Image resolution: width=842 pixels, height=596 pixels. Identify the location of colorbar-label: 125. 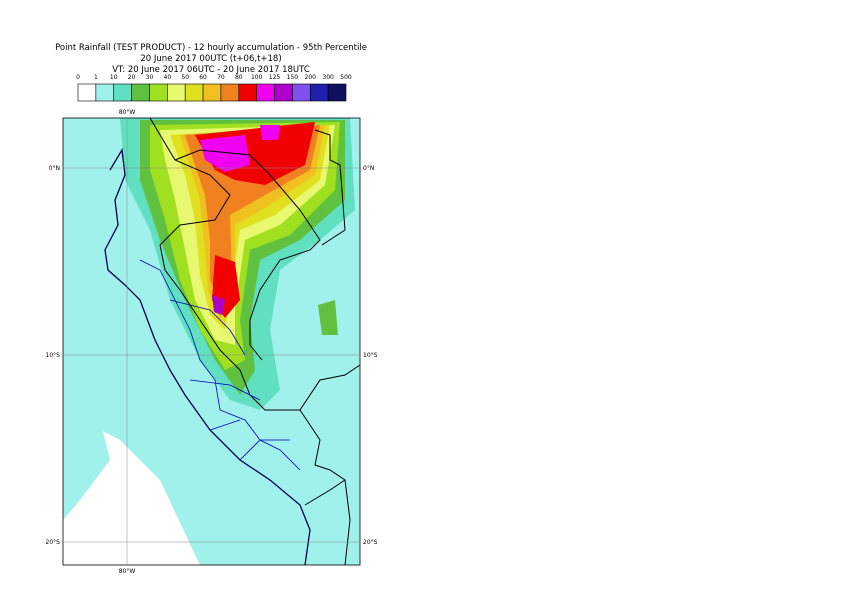
(275, 77).